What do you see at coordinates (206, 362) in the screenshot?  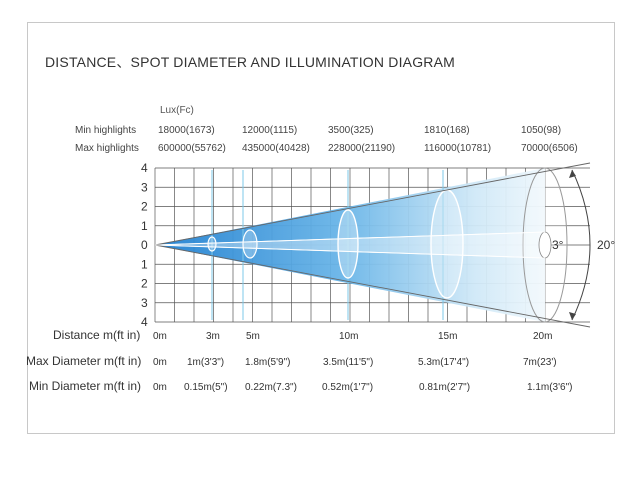 I see `max-diameter-value: 1m(3'3")` at bounding box center [206, 362].